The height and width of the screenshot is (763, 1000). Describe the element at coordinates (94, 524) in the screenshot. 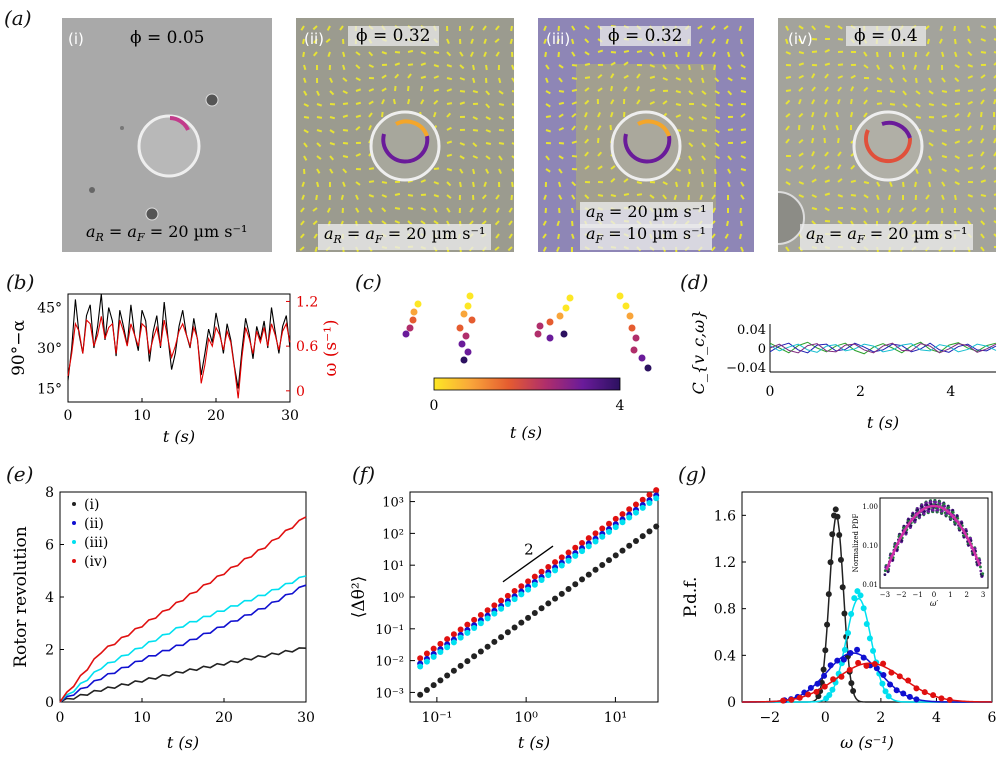

I see `legend-label: (ii)` at that location.